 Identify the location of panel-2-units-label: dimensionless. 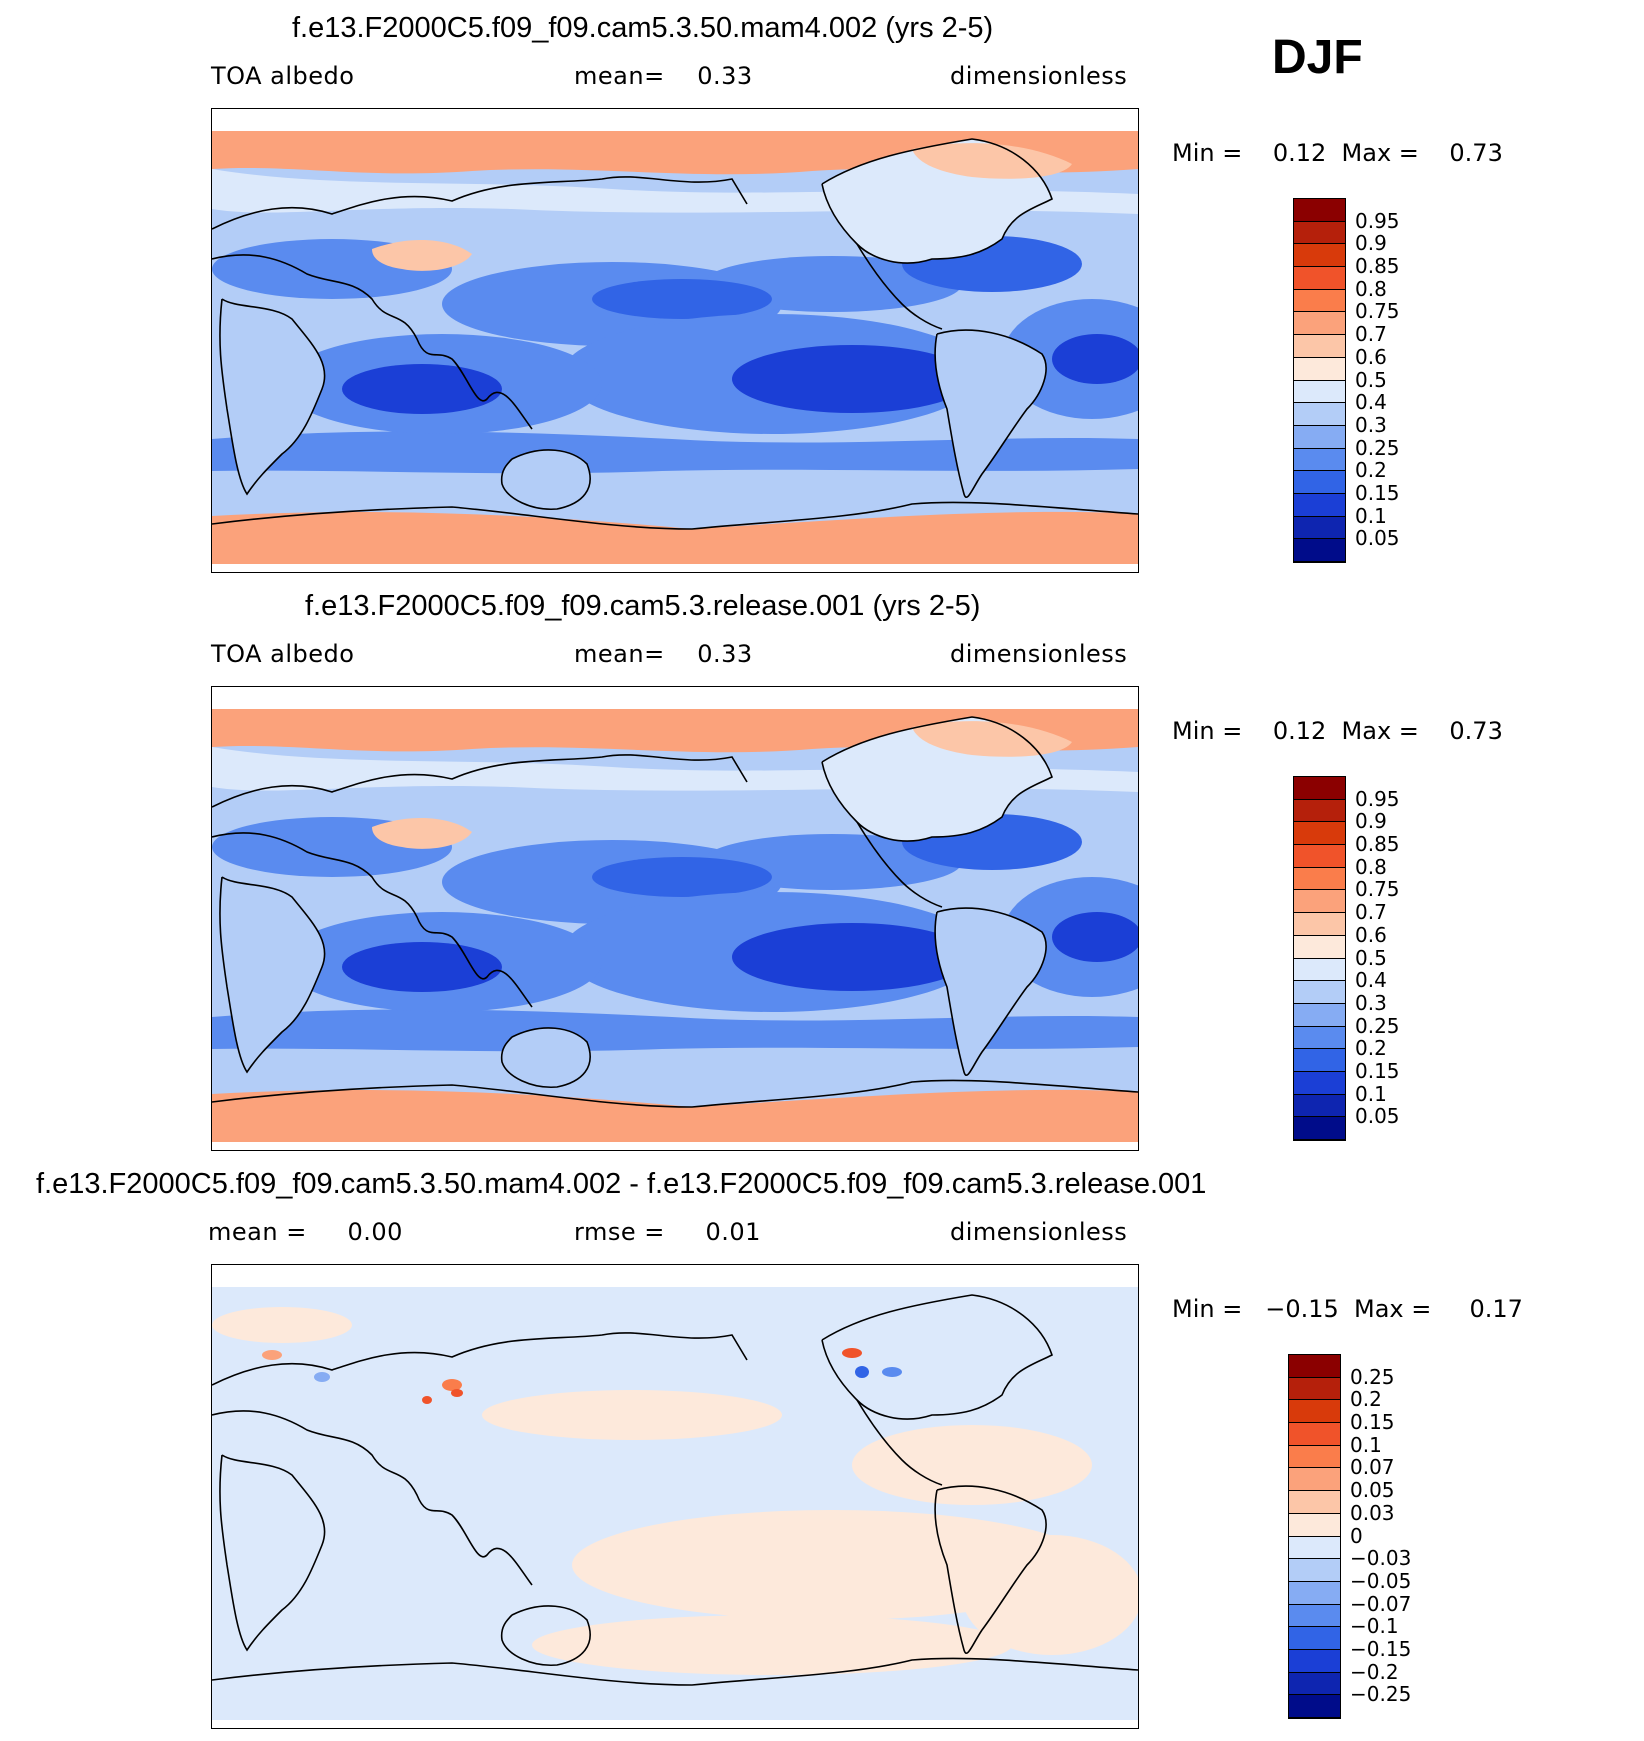
(1039, 654).